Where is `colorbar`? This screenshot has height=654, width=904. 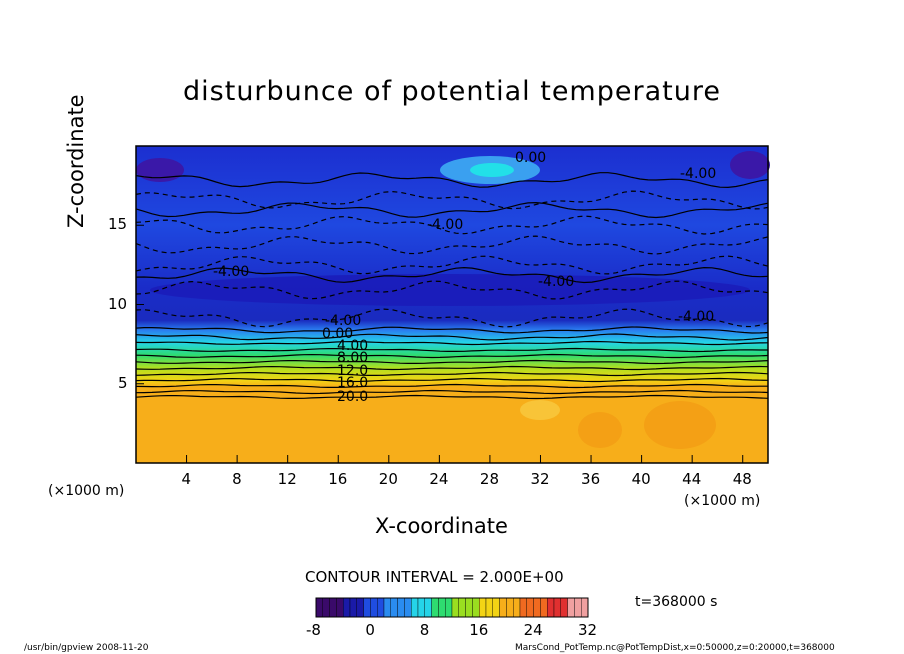
colorbar is located at coordinates (452, 607).